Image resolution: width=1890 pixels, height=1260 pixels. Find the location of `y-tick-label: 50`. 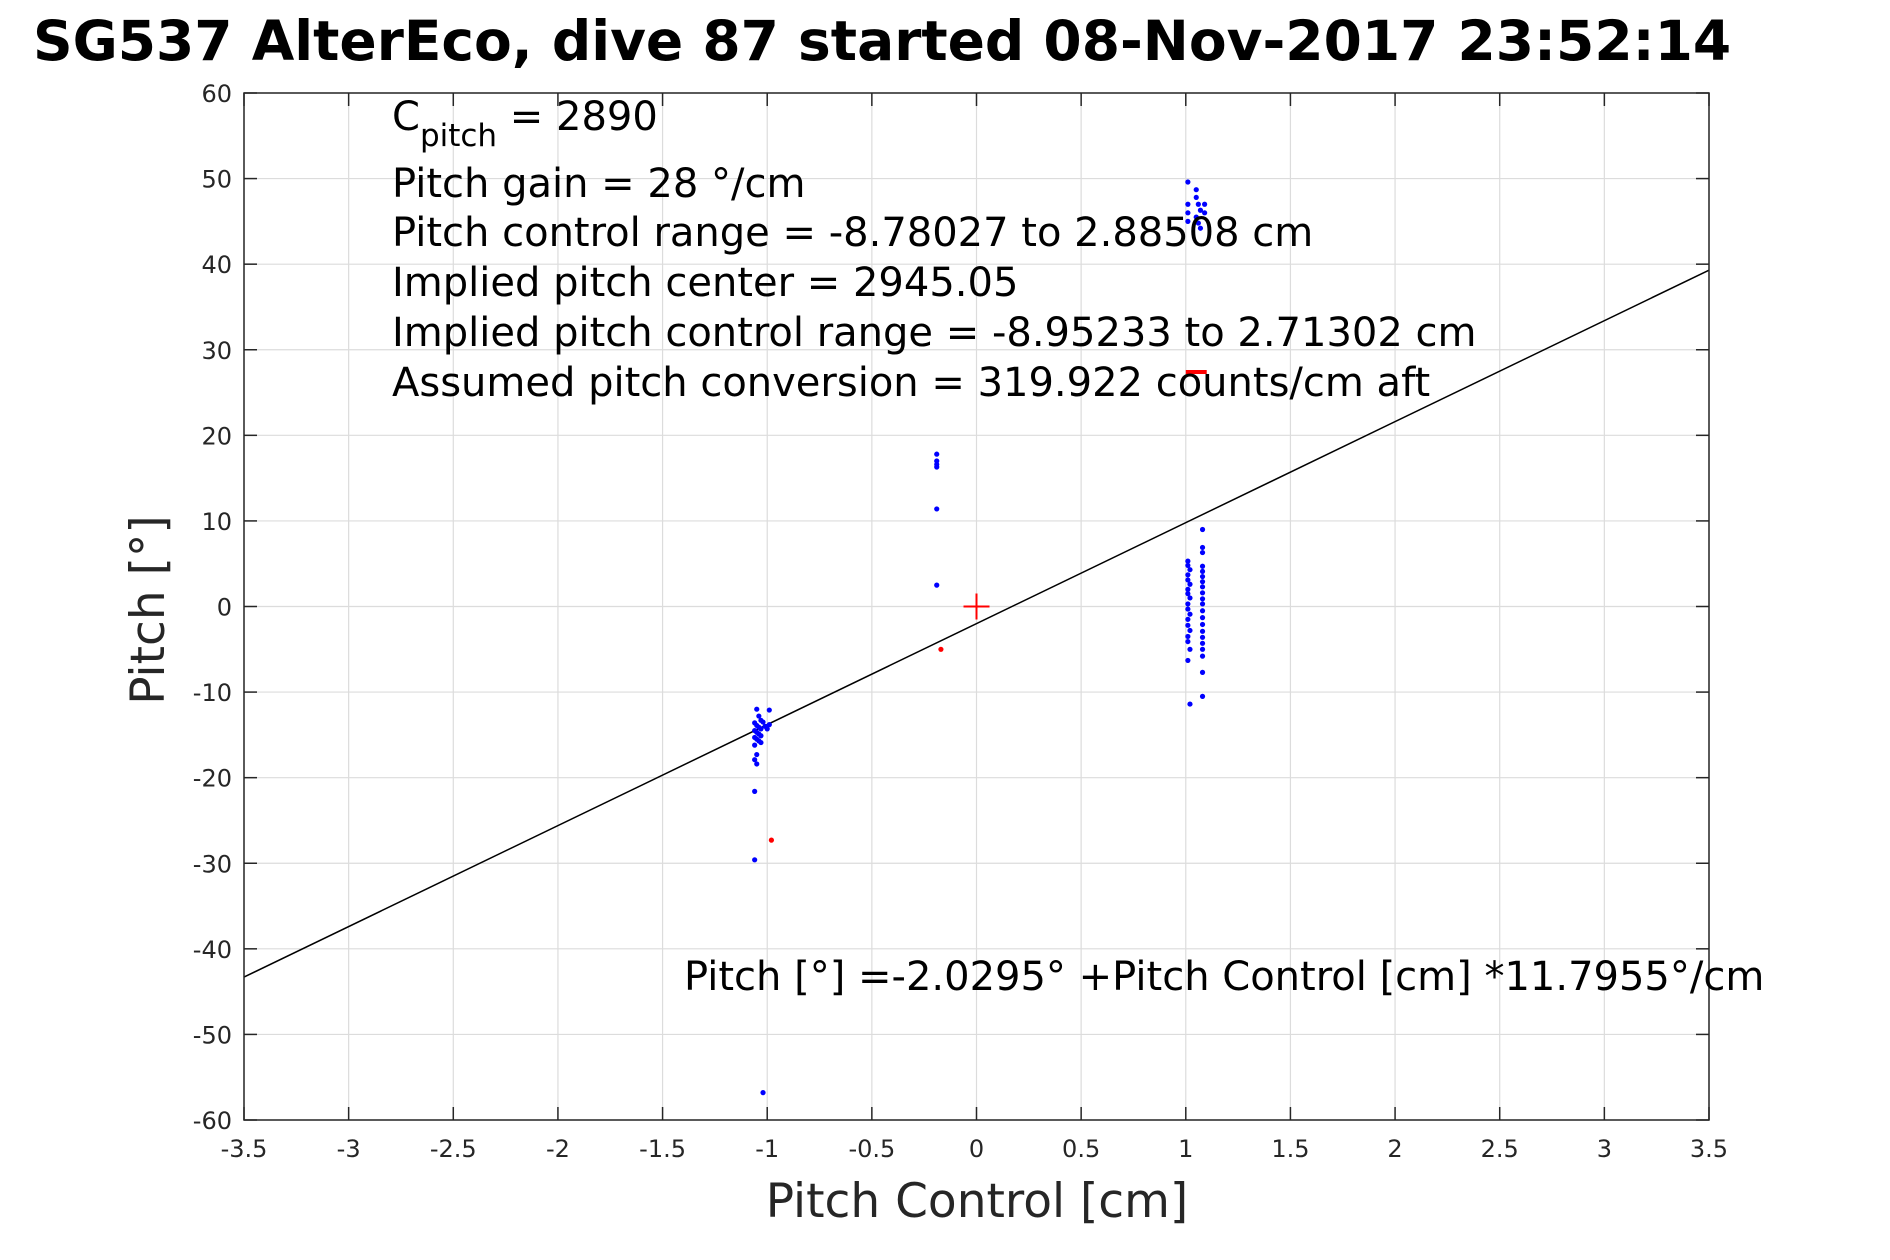

y-tick-label: 50 is located at coordinates (216, 180).